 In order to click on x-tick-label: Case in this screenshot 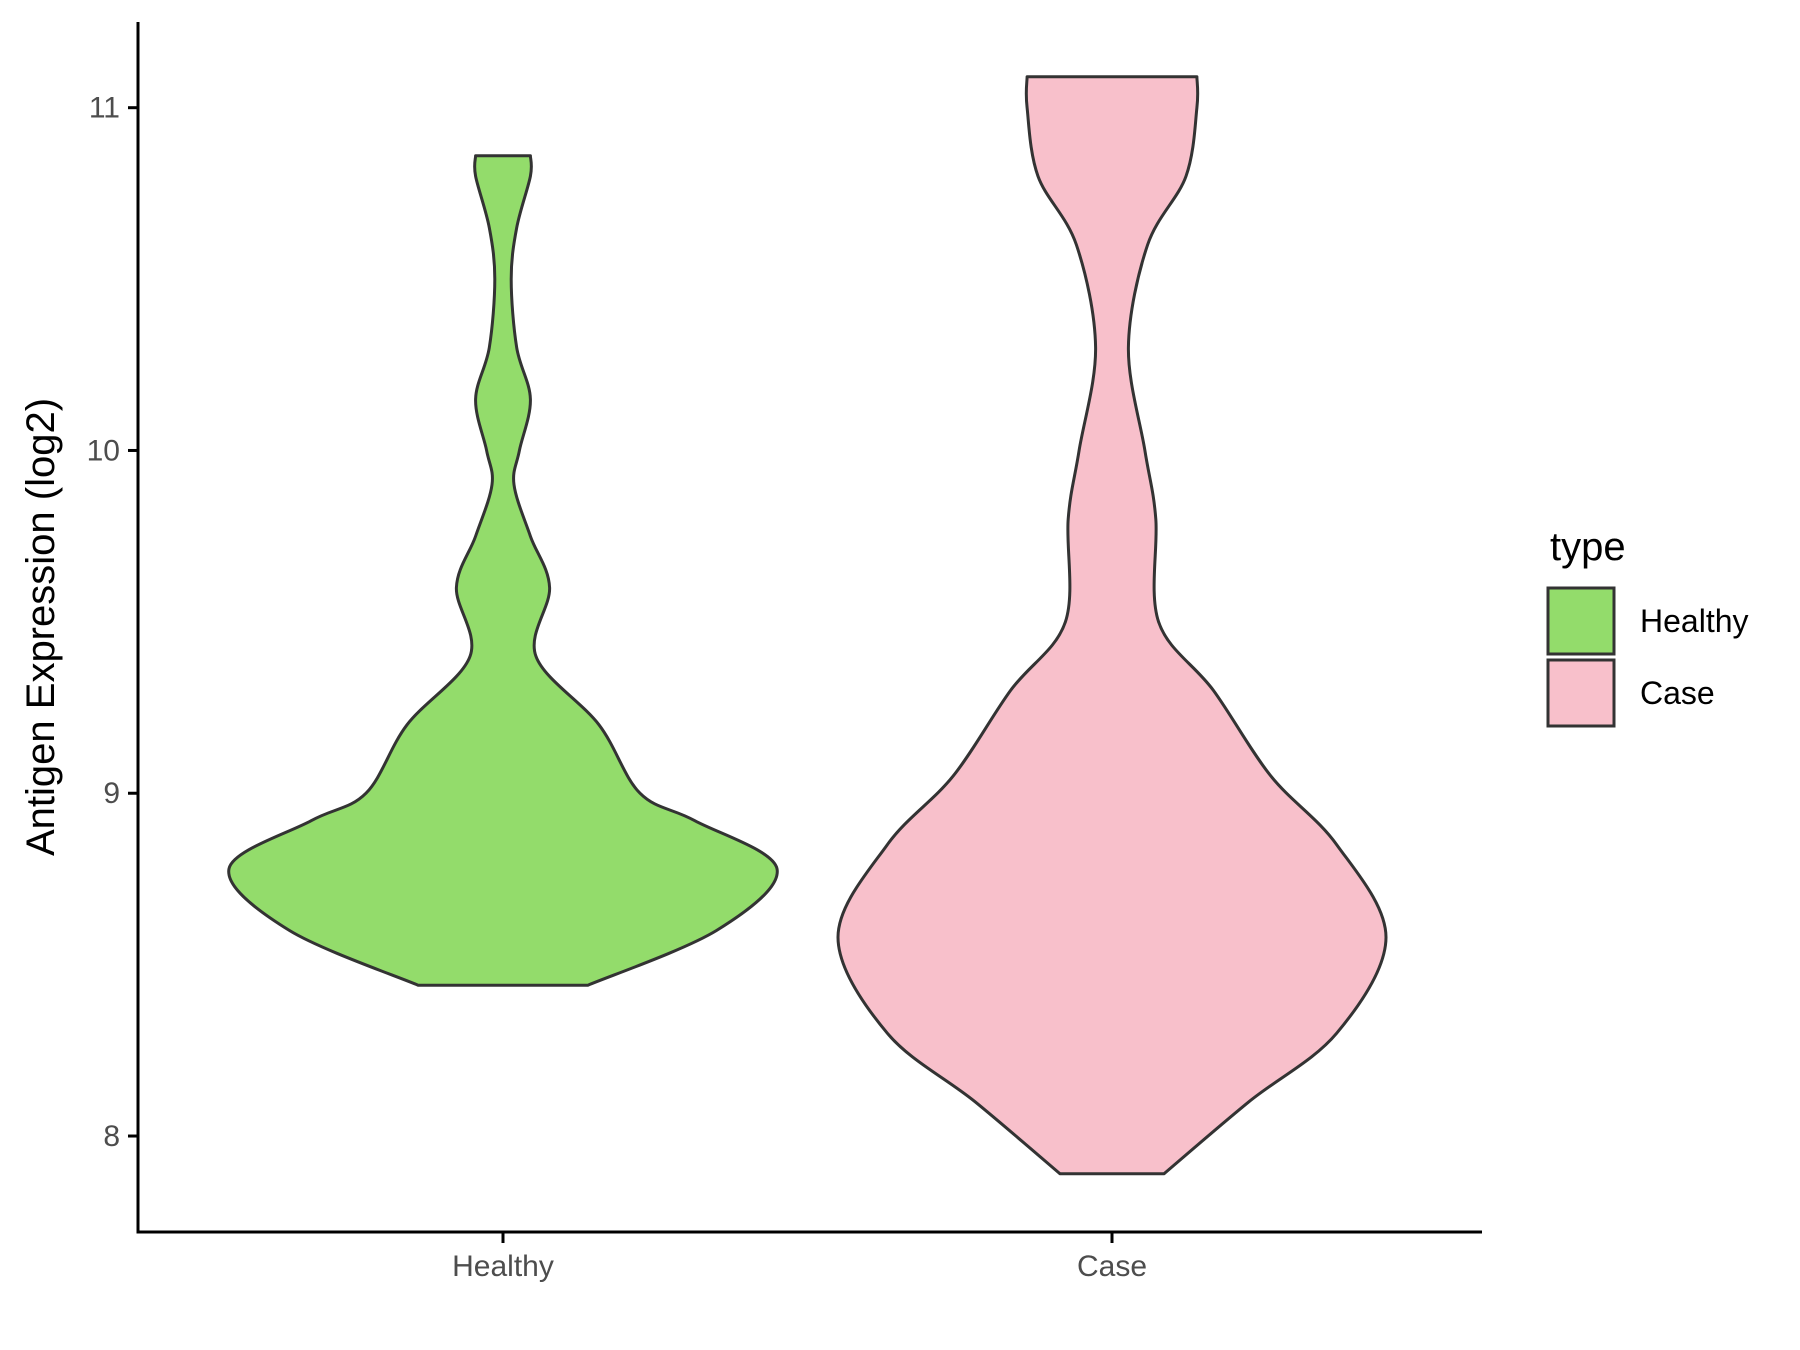, I will do `click(1112, 1266)`.